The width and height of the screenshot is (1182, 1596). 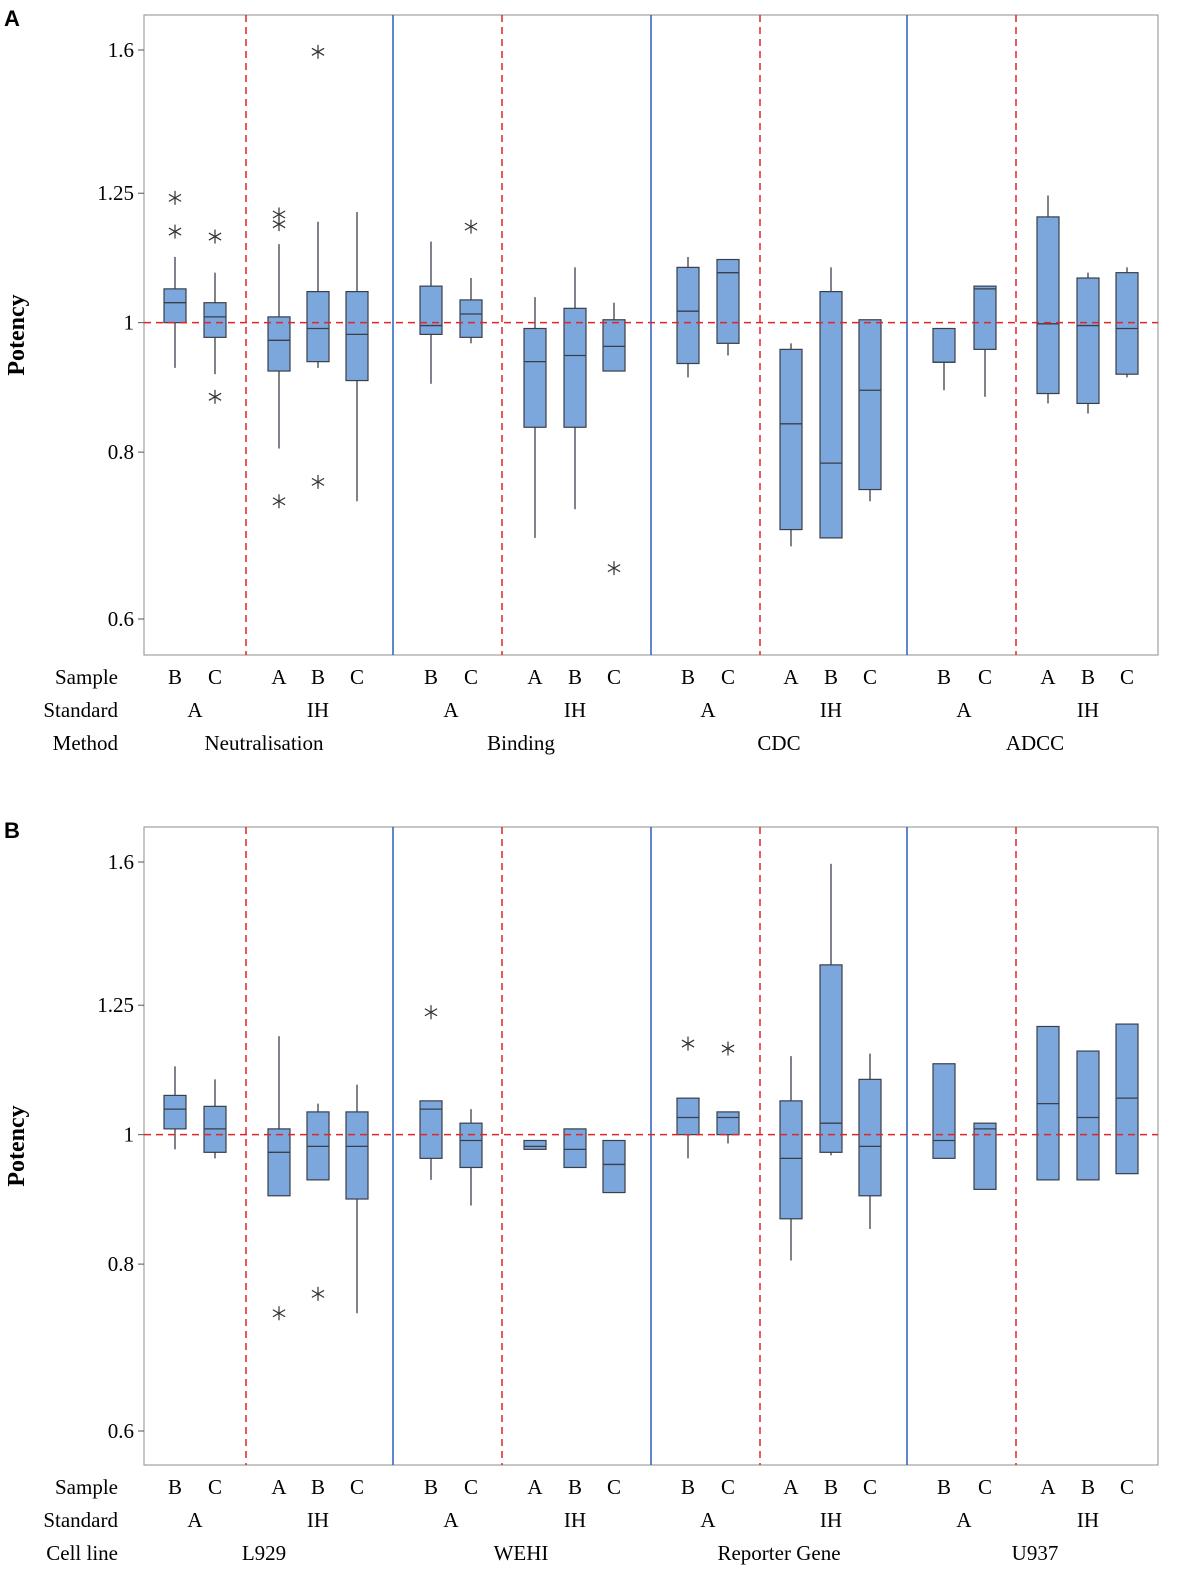 I want to click on box-reporter-gene-a-b, so click(x=688, y=1097).